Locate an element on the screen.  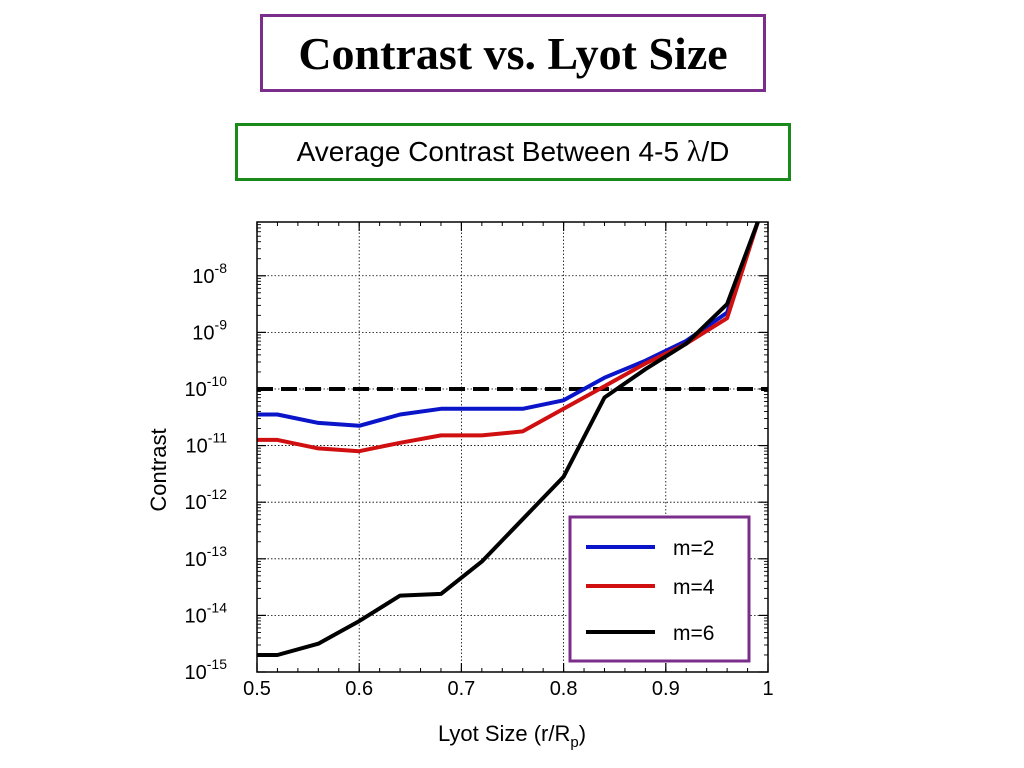
x-tick-labels: 0.5 0.6 0.7 0.8 0.9 1 is located at coordinates (508, 689).